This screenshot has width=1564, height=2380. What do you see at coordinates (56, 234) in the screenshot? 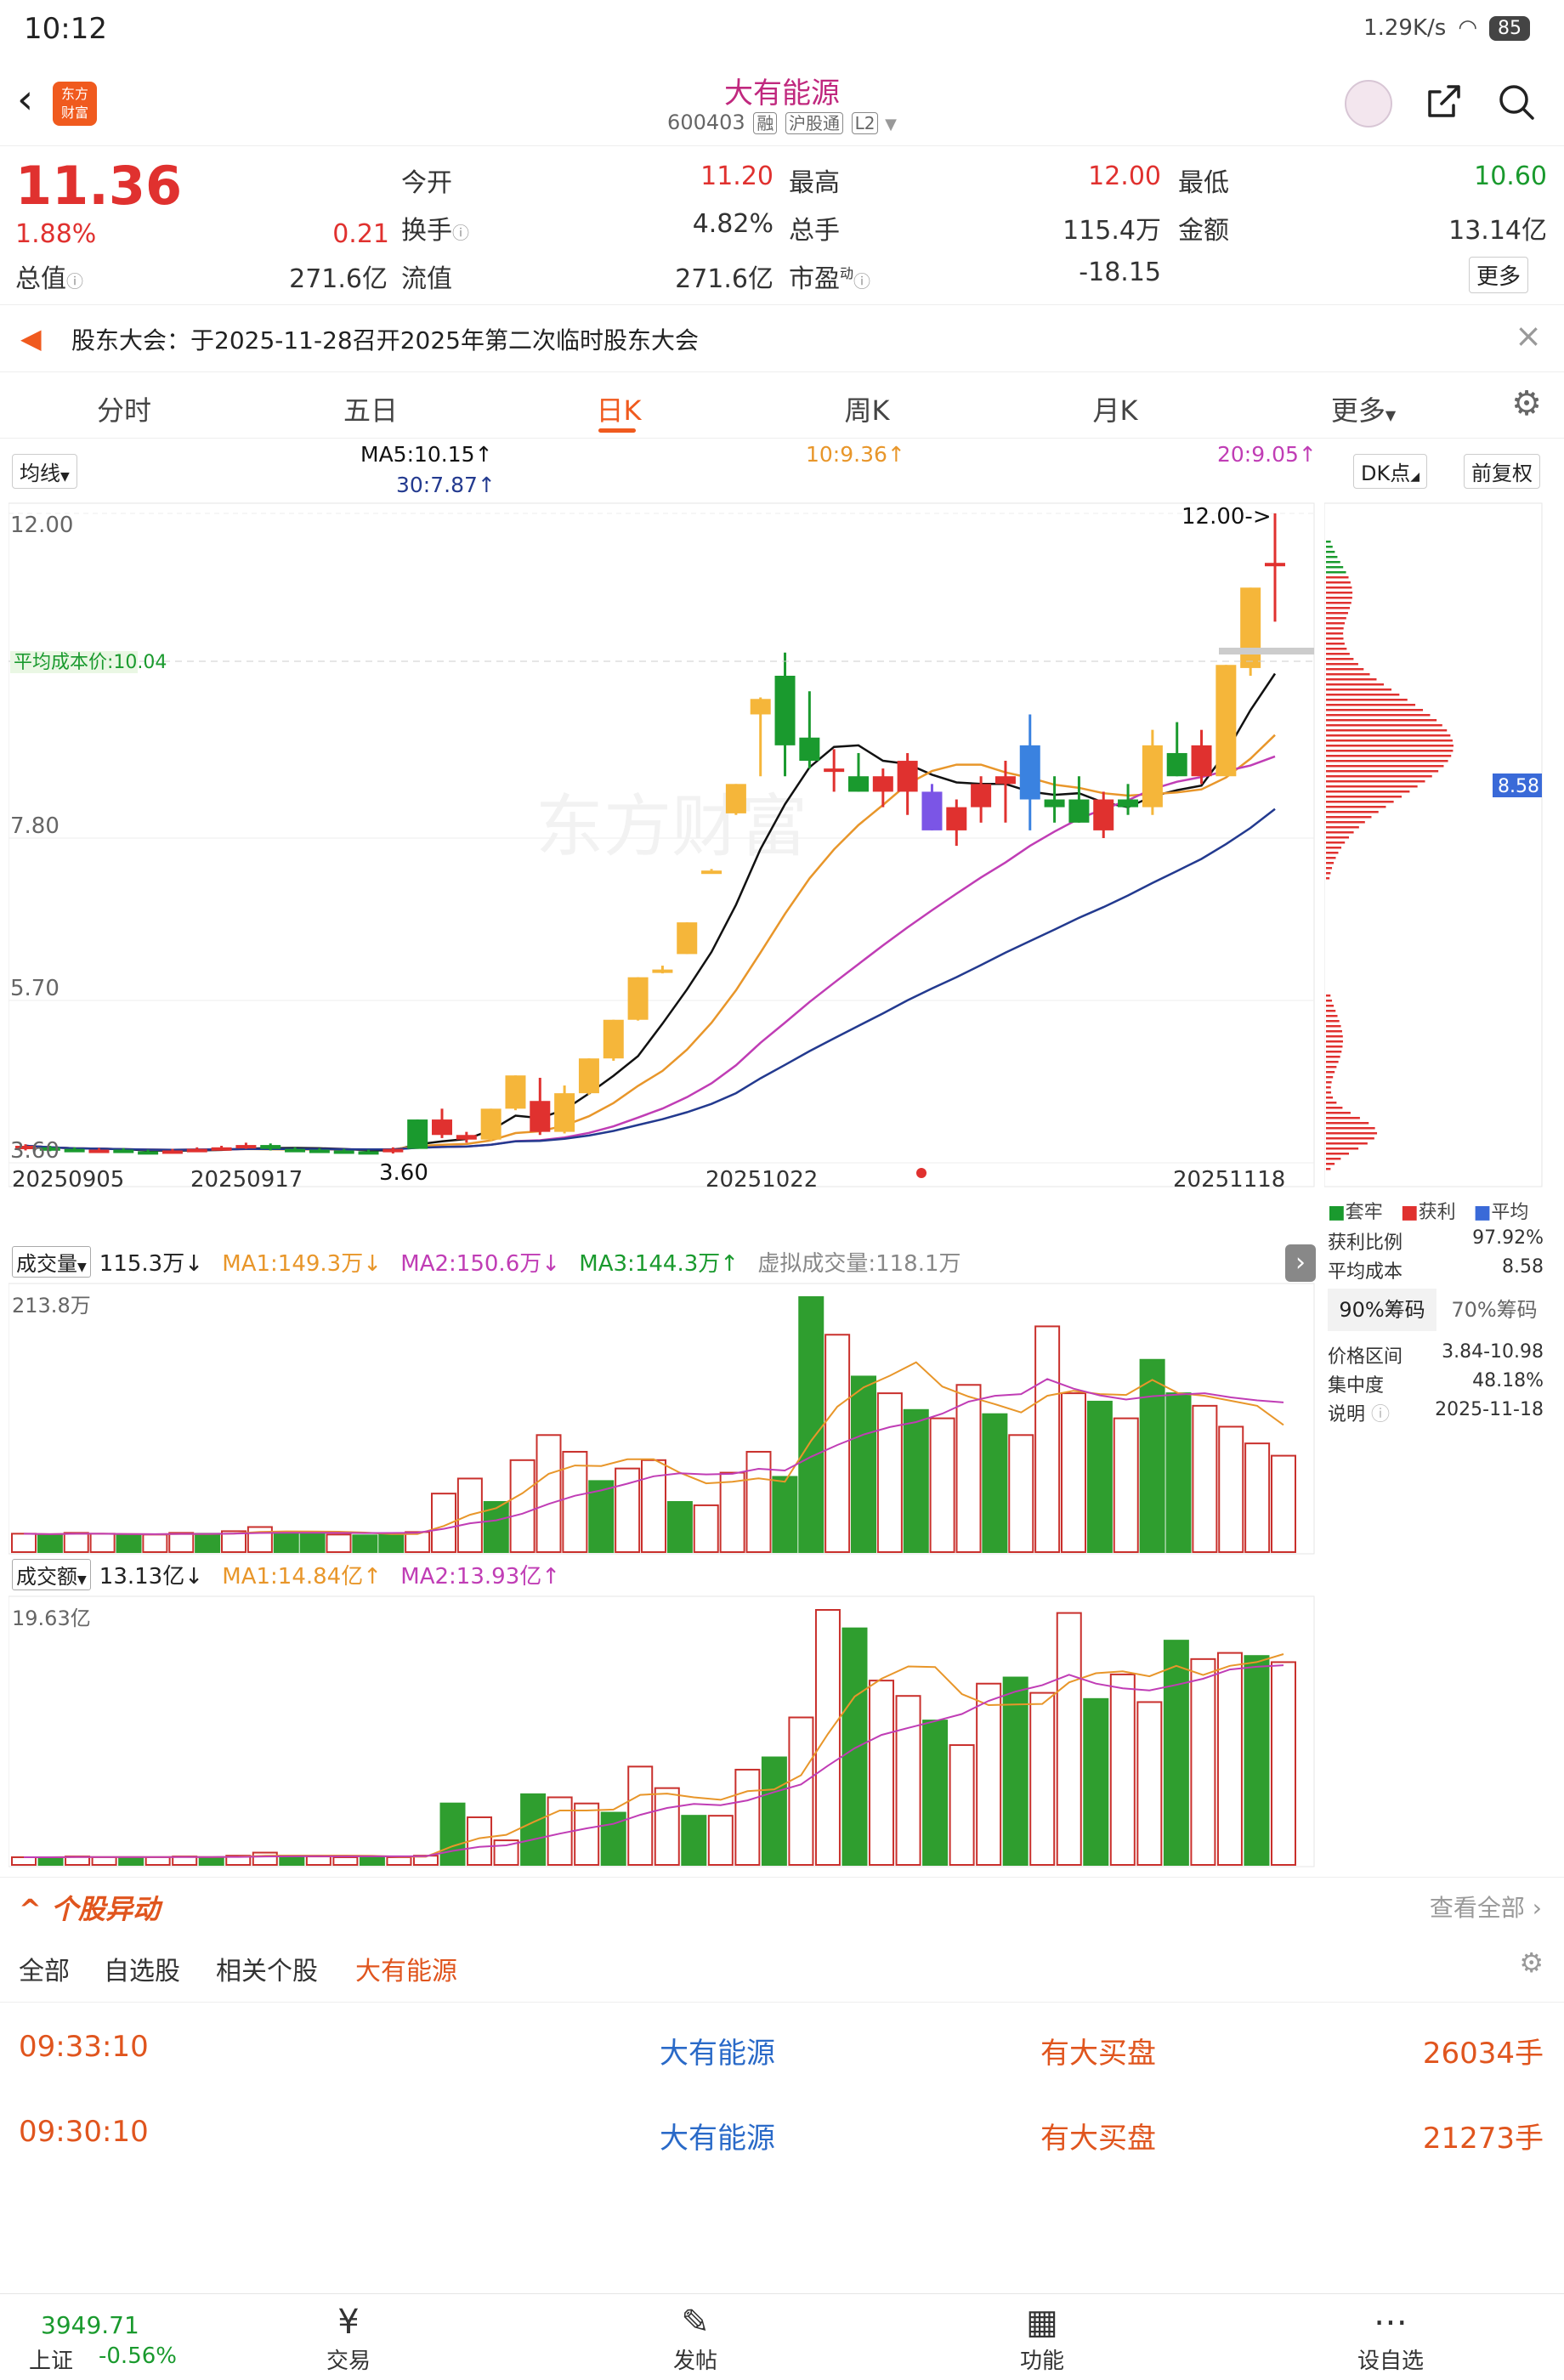
I see `change-percent: 1.88%` at bounding box center [56, 234].